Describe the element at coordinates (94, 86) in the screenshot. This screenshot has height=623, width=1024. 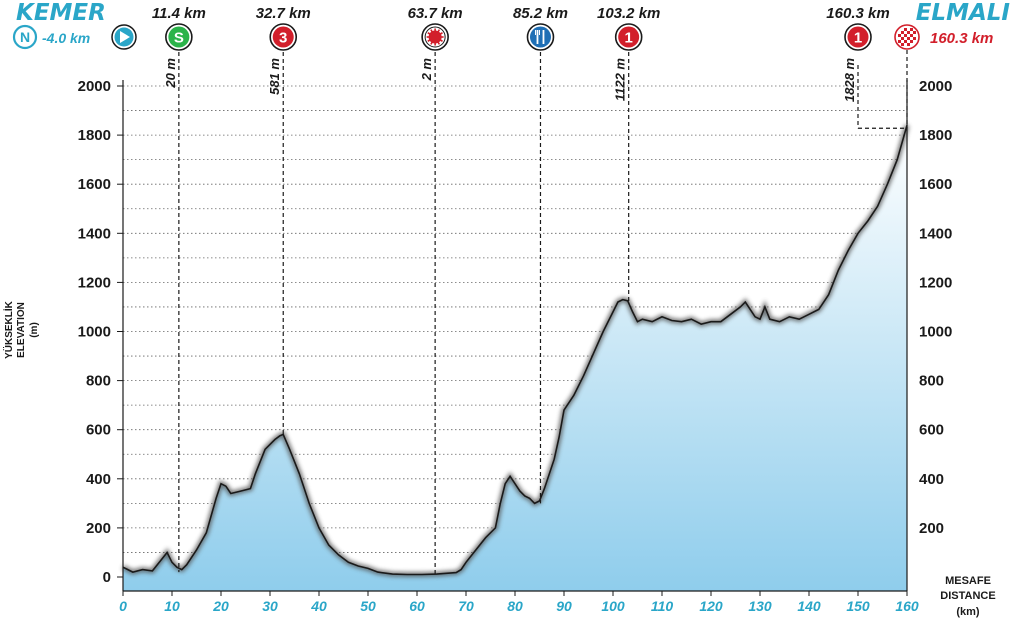
I see `y-tick-label: 2000` at that location.